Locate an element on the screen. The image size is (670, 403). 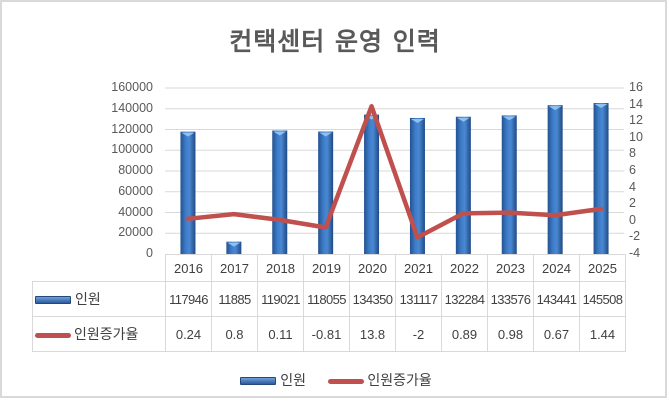
table-cell: 131117 is located at coordinates (418, 299).